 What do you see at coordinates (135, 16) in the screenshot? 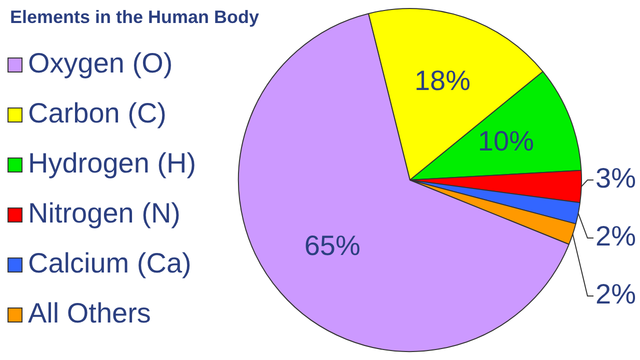
I see `chart-title: Elements in the Human Body` at bounding box center [135, 16].